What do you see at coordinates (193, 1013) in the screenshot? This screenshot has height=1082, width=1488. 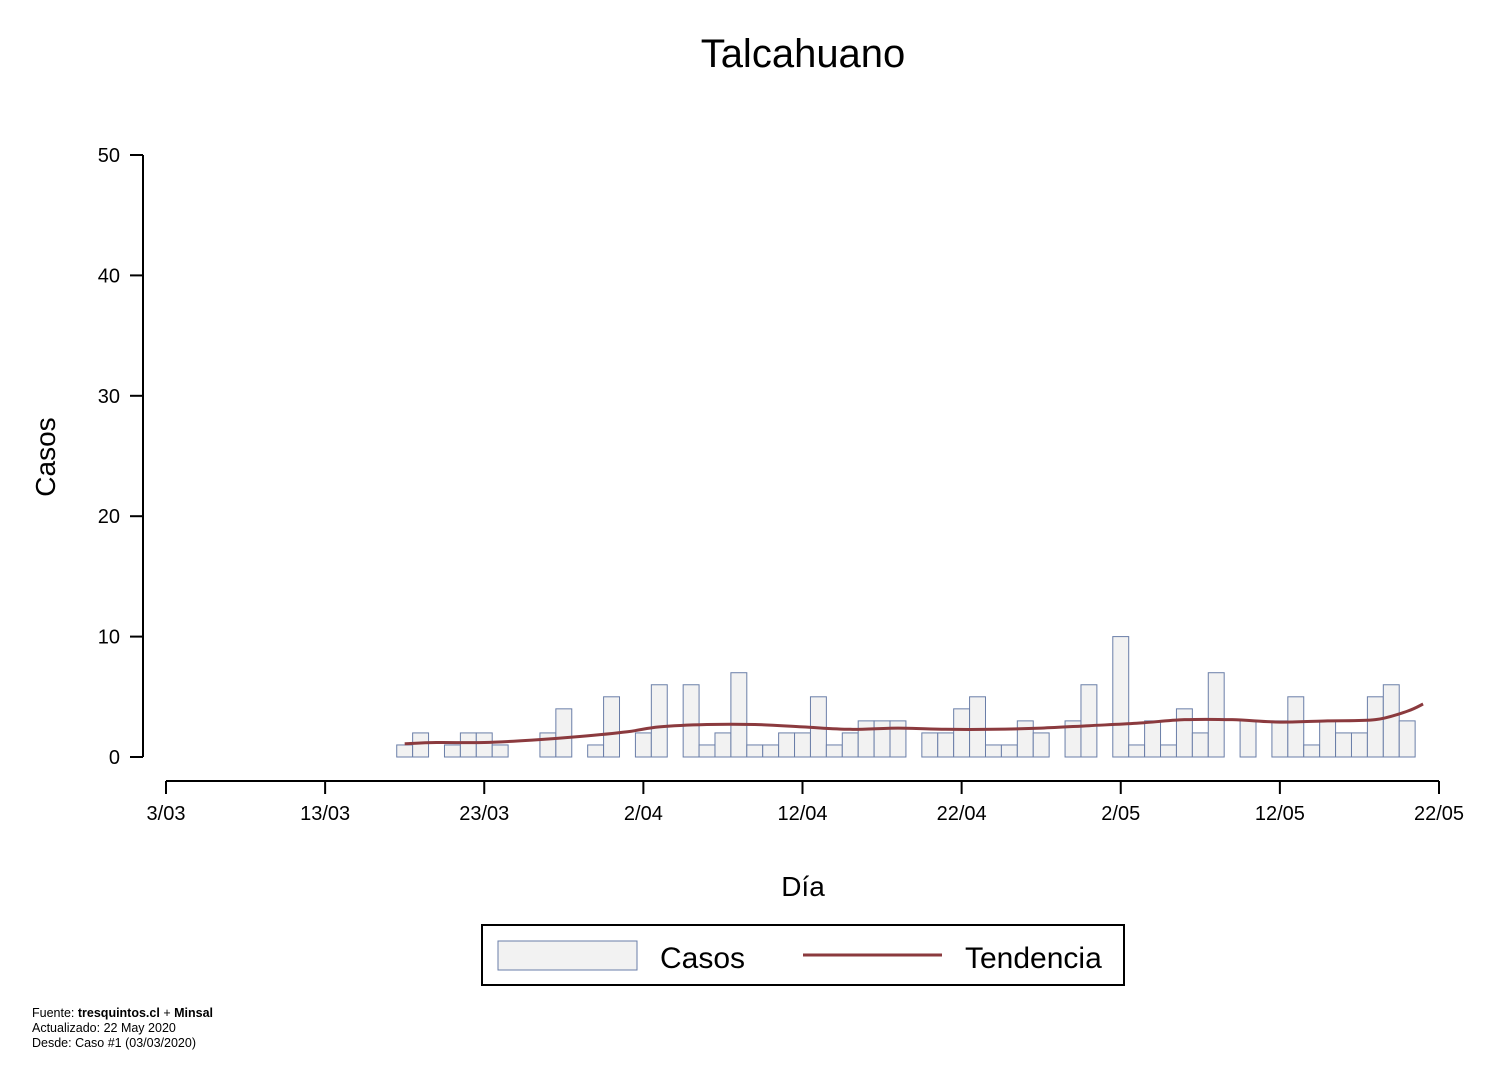 I see `source-org: Minsal` at bounding box center [193, 1013].